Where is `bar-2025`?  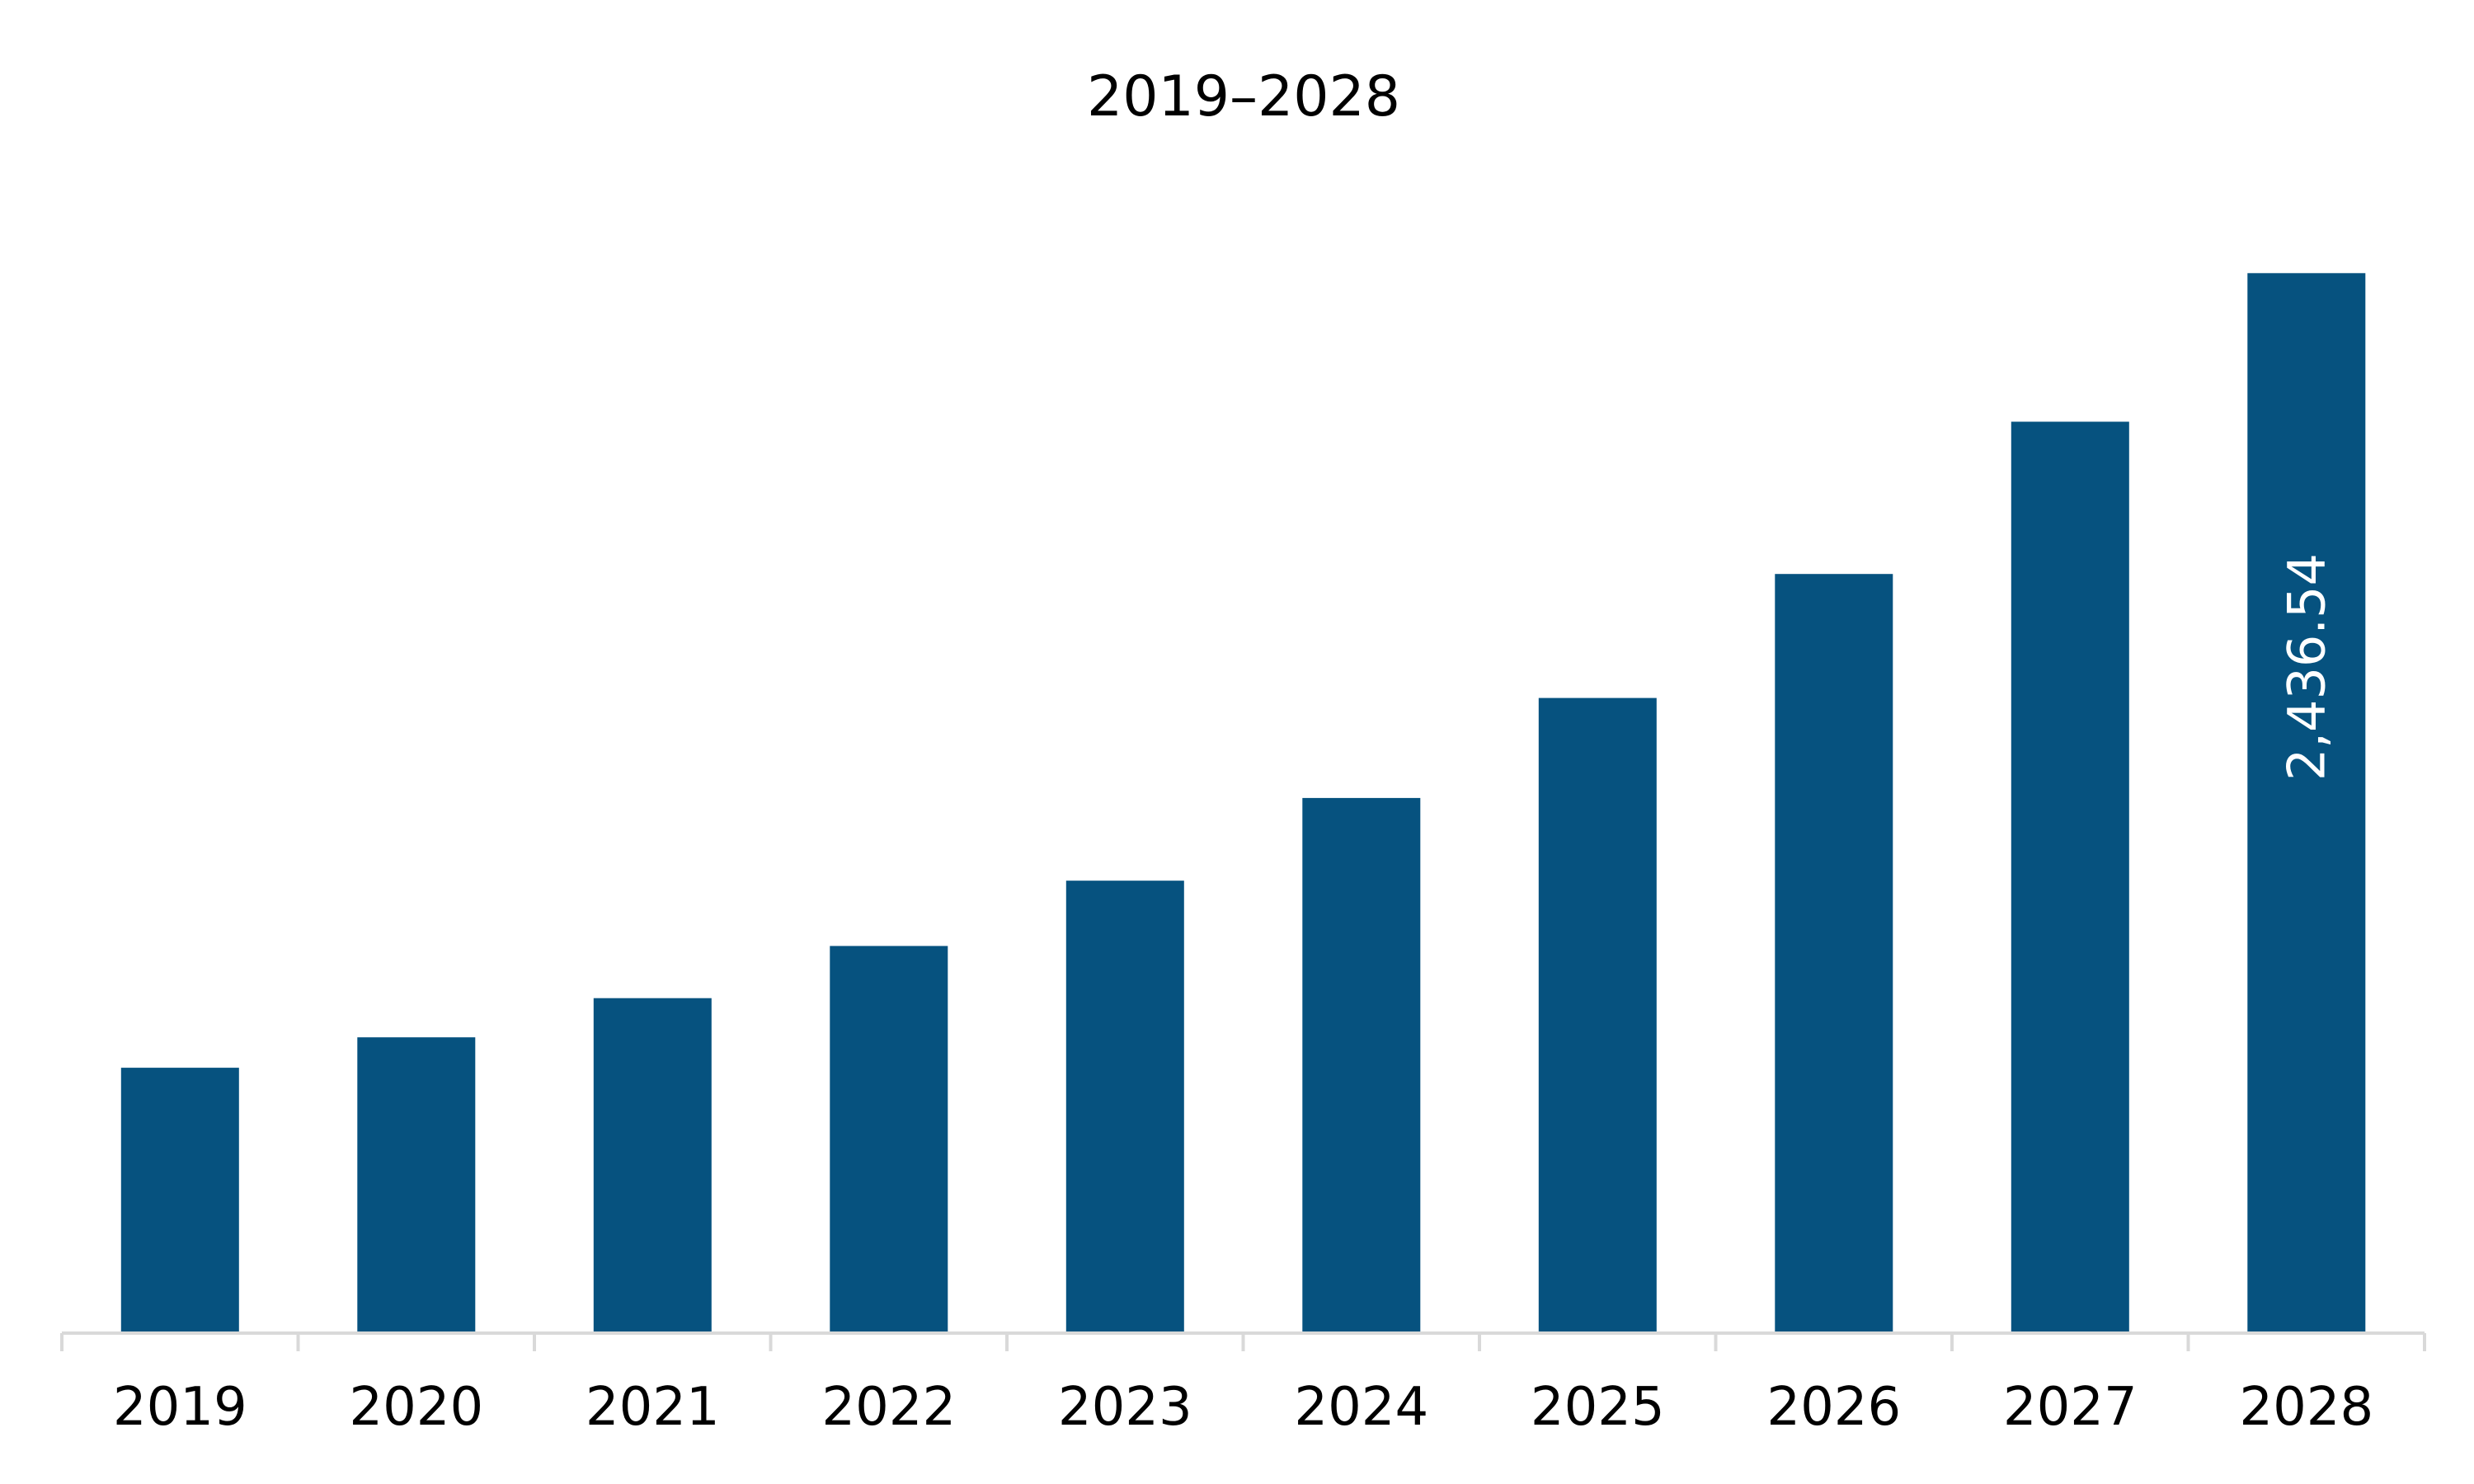
bar-2025 is located at coordinates (1597, 1015).